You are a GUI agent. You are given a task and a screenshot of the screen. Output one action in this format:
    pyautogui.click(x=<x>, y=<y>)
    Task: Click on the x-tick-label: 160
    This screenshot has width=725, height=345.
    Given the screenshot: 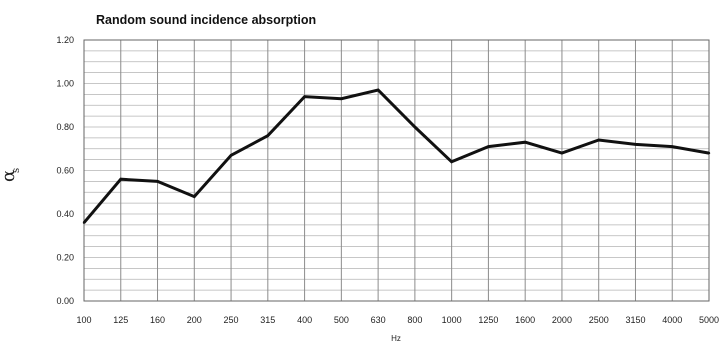 What is the action you would take?
    pyautogui.click(x=157, y=320)
    